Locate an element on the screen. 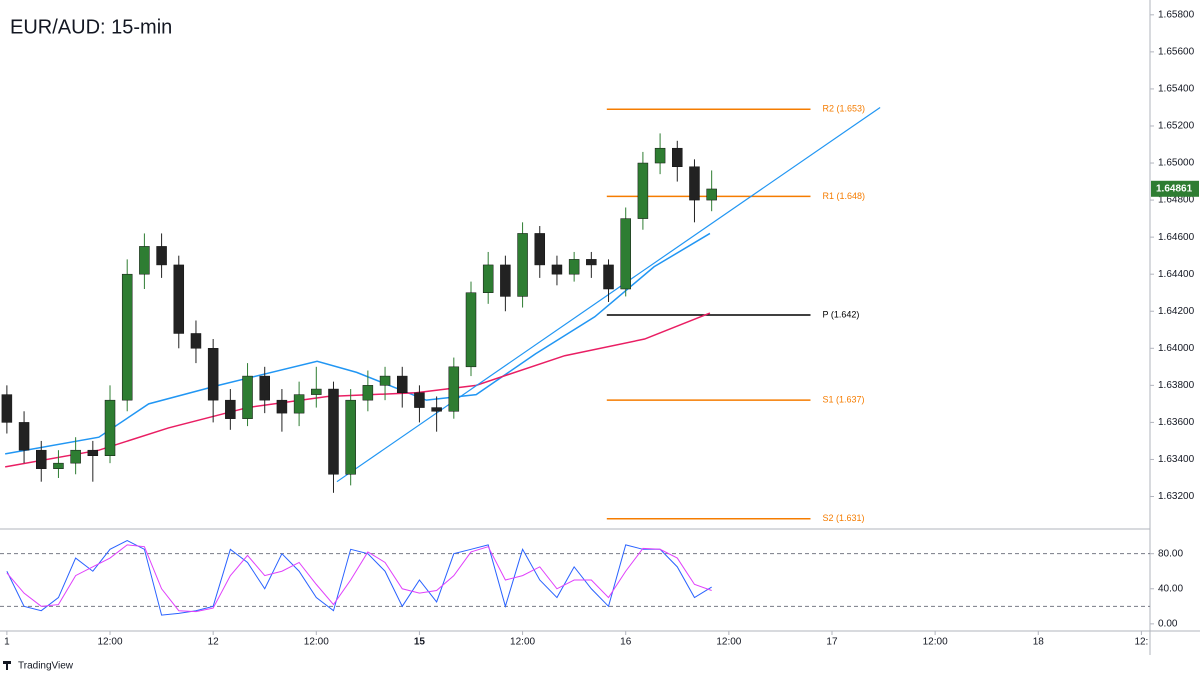 The height and width of the screenshot is (675, 1200). indicator-tick-label: 40.00 is located at coordinates (1170, 588).